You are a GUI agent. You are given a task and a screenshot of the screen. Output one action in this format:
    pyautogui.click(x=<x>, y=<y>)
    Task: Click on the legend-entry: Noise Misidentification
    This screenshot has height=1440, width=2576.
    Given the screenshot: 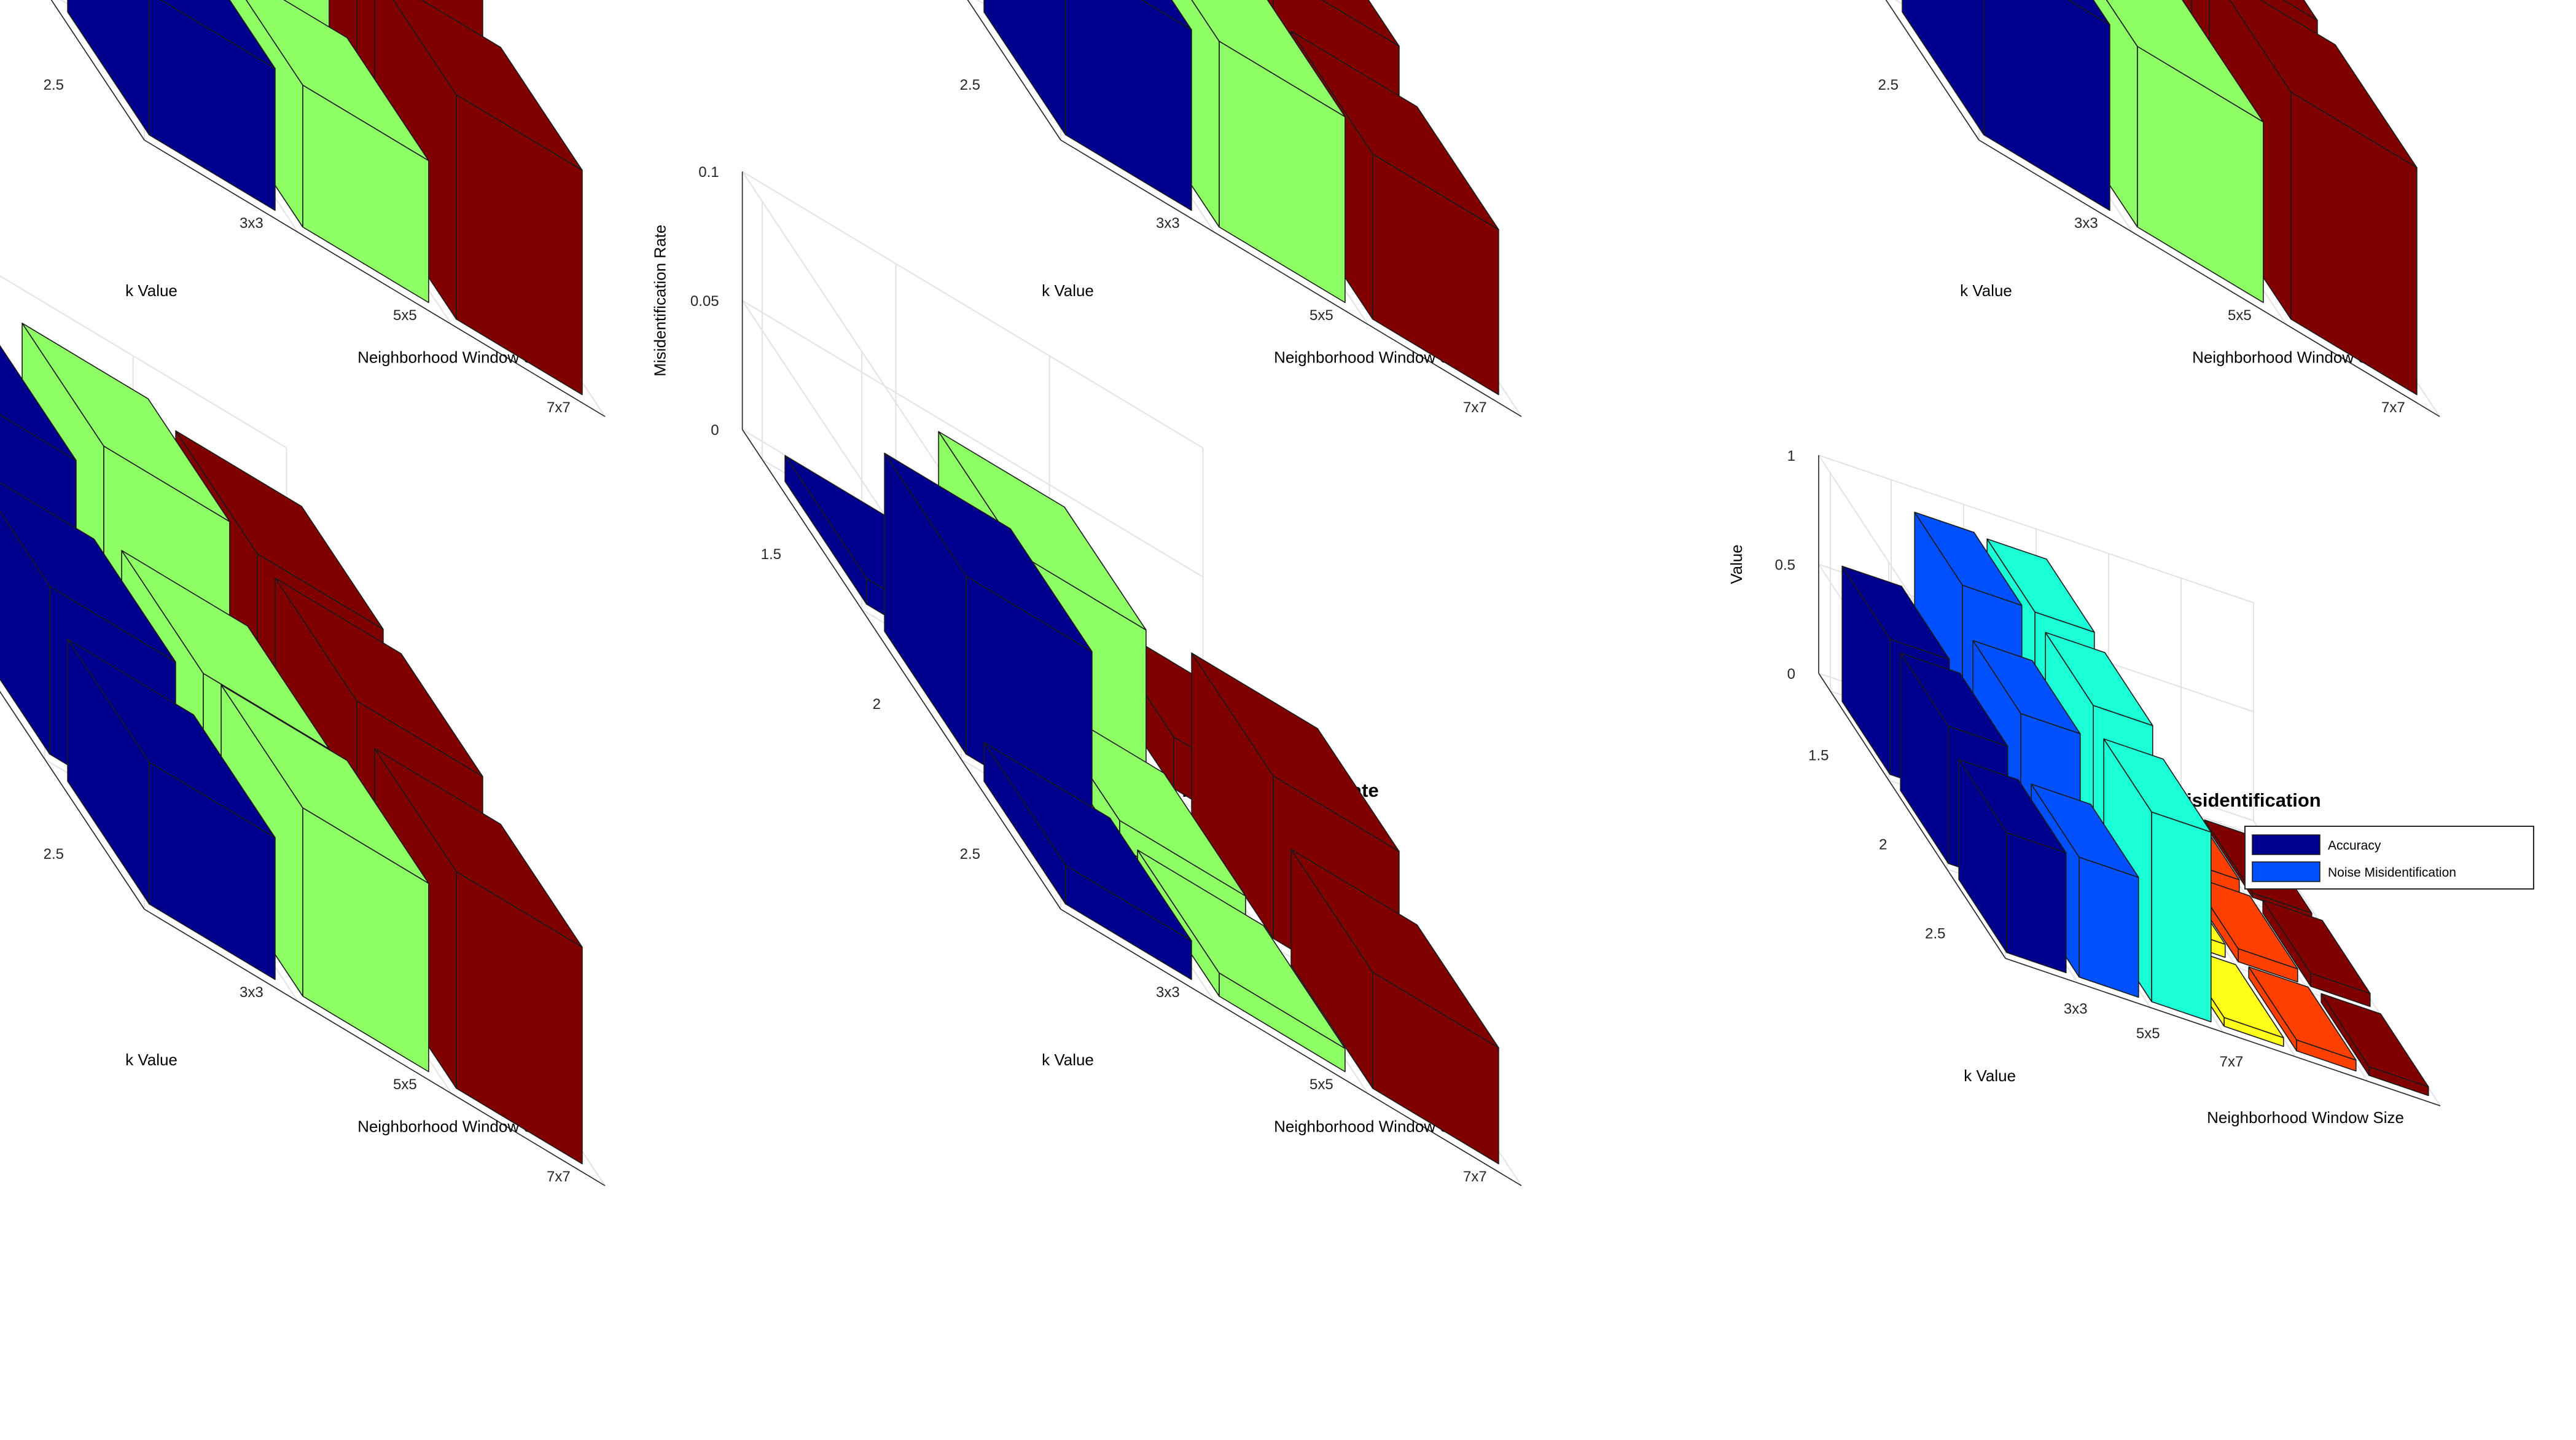 What is the action you would take?
    pyautogui.click(x=2392, y=873)
    